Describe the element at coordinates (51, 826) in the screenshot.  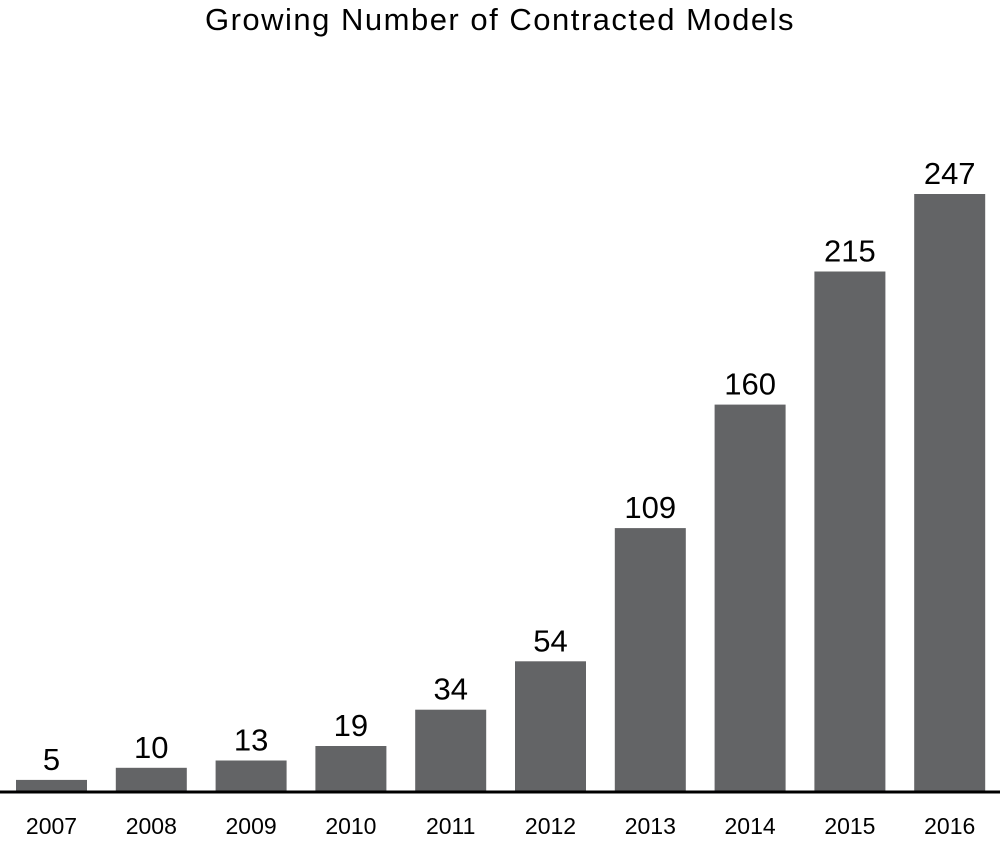
I see `x-tick-label-2007: 2007` at that location.